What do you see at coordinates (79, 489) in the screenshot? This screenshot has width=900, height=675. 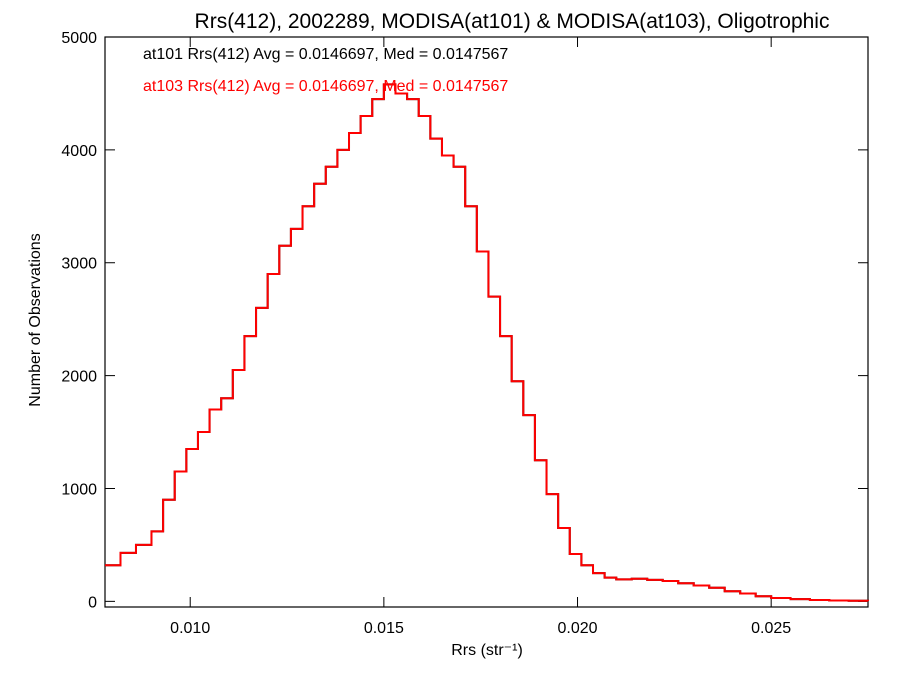 I see `y-tick-label: 1000` at bounding box center [79, 489].